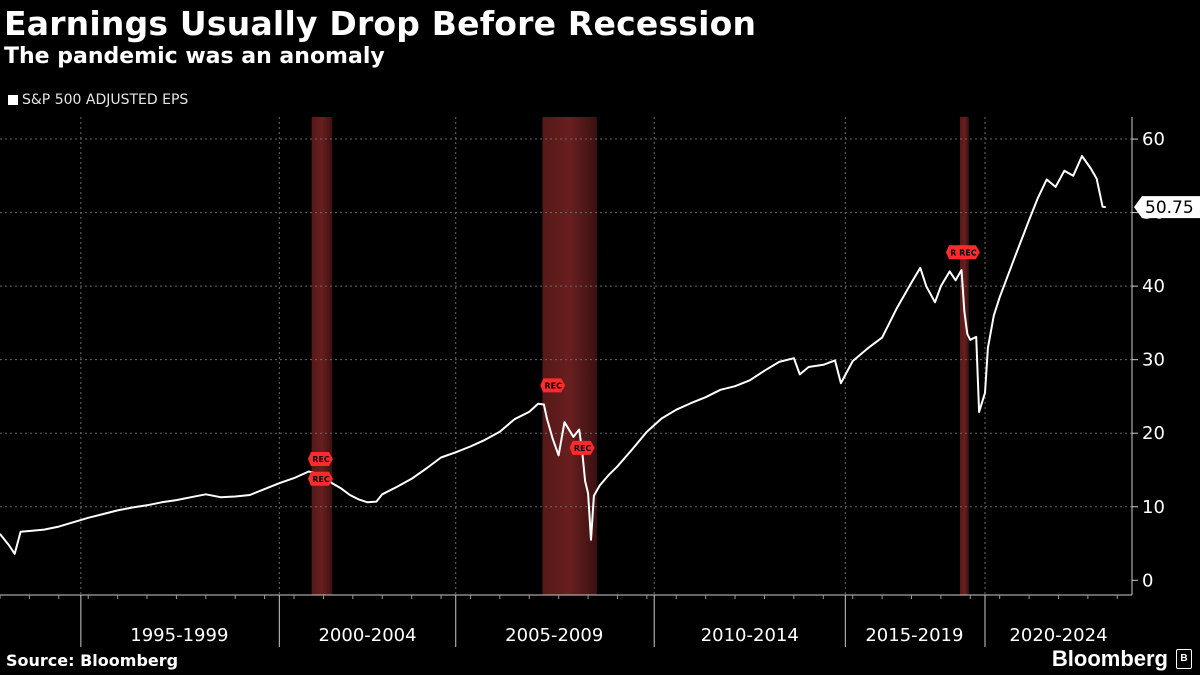 This screenshot has height=675, width=1200. What do you see at coordinates (1109, 658) in the screenshot?
I see `brand-text: Bloomberg` at bounding box center [1109, 658].